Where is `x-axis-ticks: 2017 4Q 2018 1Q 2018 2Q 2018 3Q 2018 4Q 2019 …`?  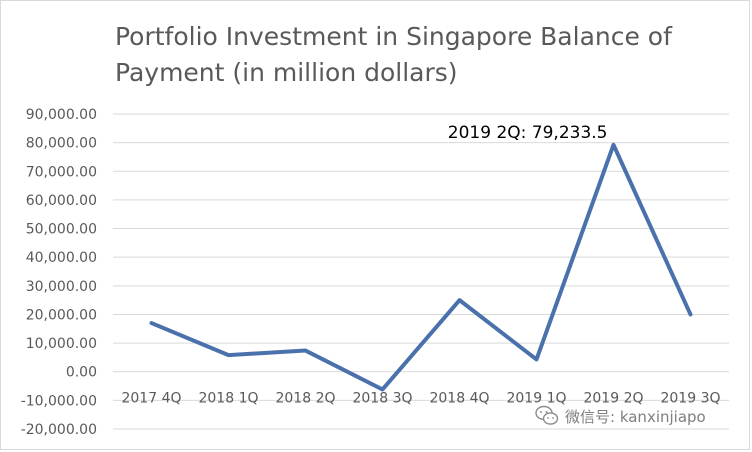
x-axis-ticks: 2017 4Q 2018 1Q 2018 2Q 2018 3Q 2018 4Q 2019 … is located at coordinates (420, 399).